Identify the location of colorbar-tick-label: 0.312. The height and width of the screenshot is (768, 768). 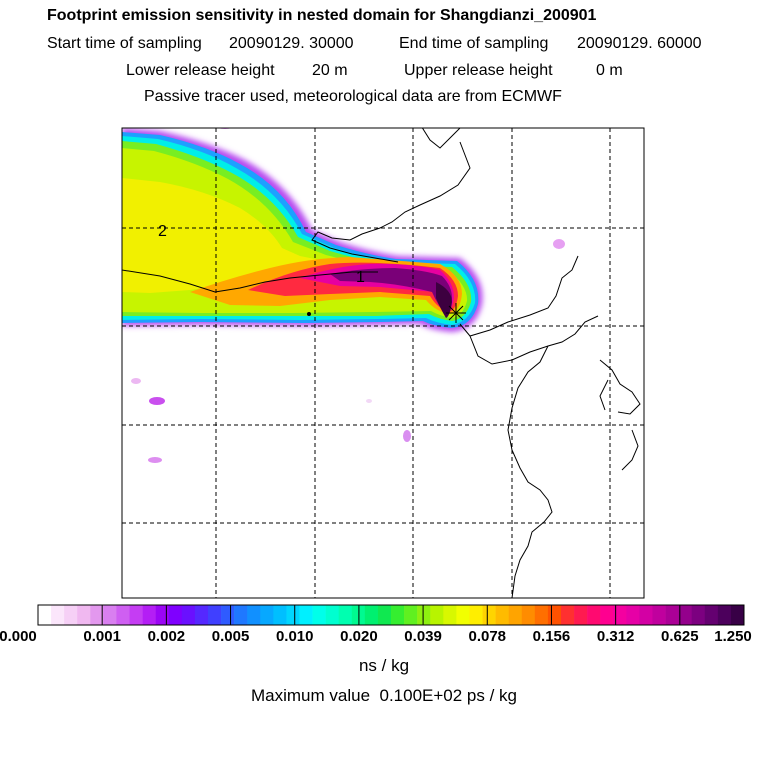
(615, 636).